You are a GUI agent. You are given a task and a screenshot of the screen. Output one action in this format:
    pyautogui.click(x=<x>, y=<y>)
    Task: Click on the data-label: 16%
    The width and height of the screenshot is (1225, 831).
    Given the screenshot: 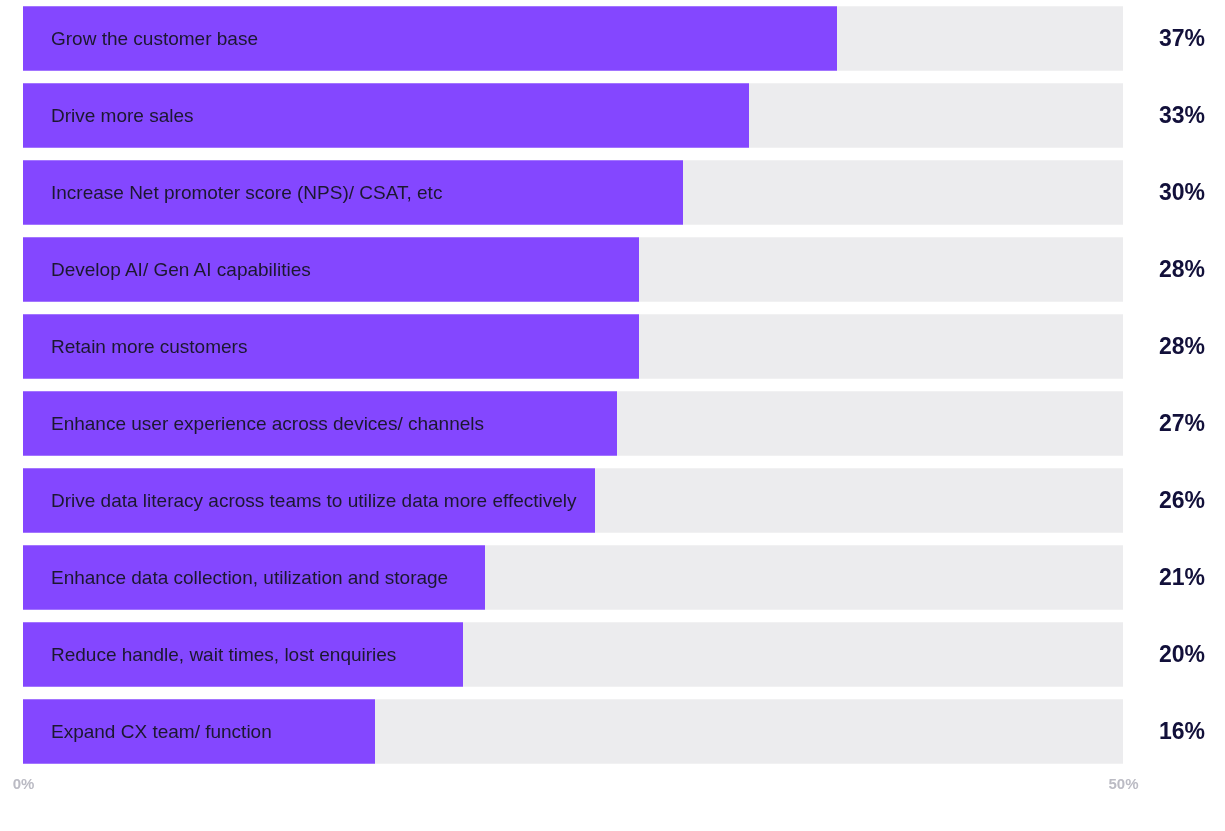 What is the action you would take?
    pyautogui.click(x=1181, y=730)
    